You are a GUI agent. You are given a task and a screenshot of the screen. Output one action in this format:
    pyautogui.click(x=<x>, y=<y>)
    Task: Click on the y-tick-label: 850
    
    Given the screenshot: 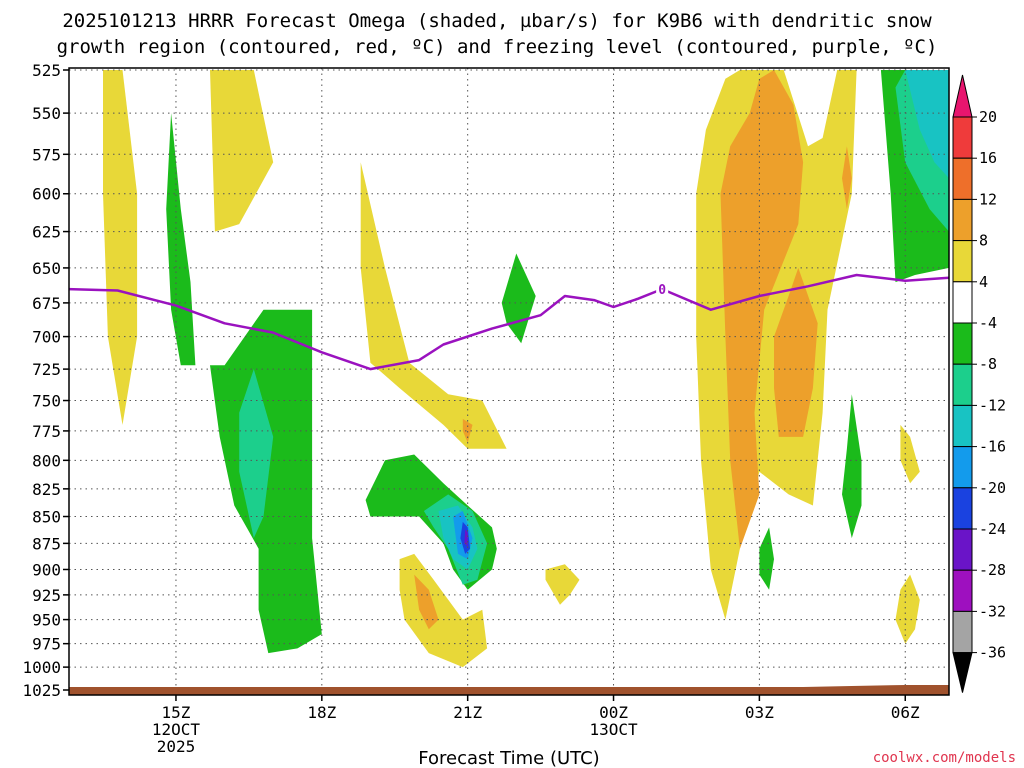 What is the action you would take?
    pyautogui.click(x=46, y=517)
    